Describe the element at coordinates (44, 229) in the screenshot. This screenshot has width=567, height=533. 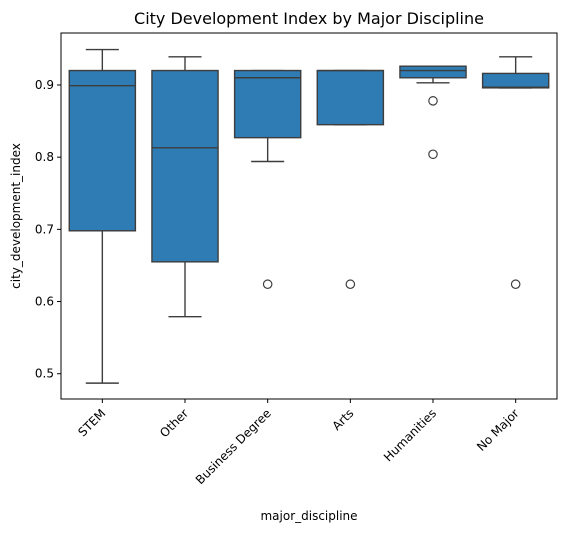
I see `y-tick-label: 0.7` at that location.